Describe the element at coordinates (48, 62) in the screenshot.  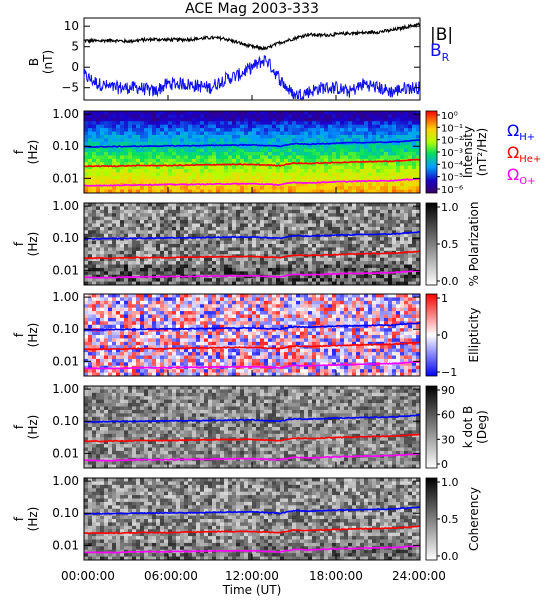
I see `b-ylabel-unit: (nT)` at that location.